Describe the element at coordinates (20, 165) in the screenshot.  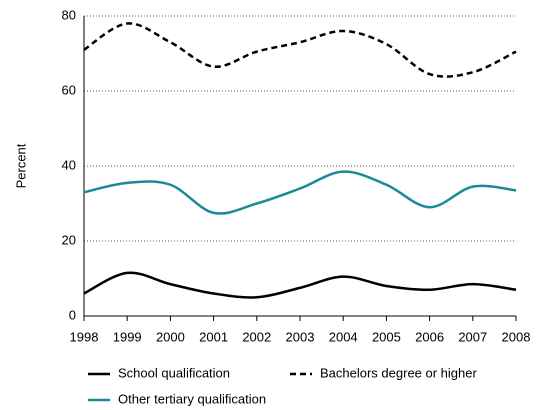
I see `y-axis-label: Percent` at that location.